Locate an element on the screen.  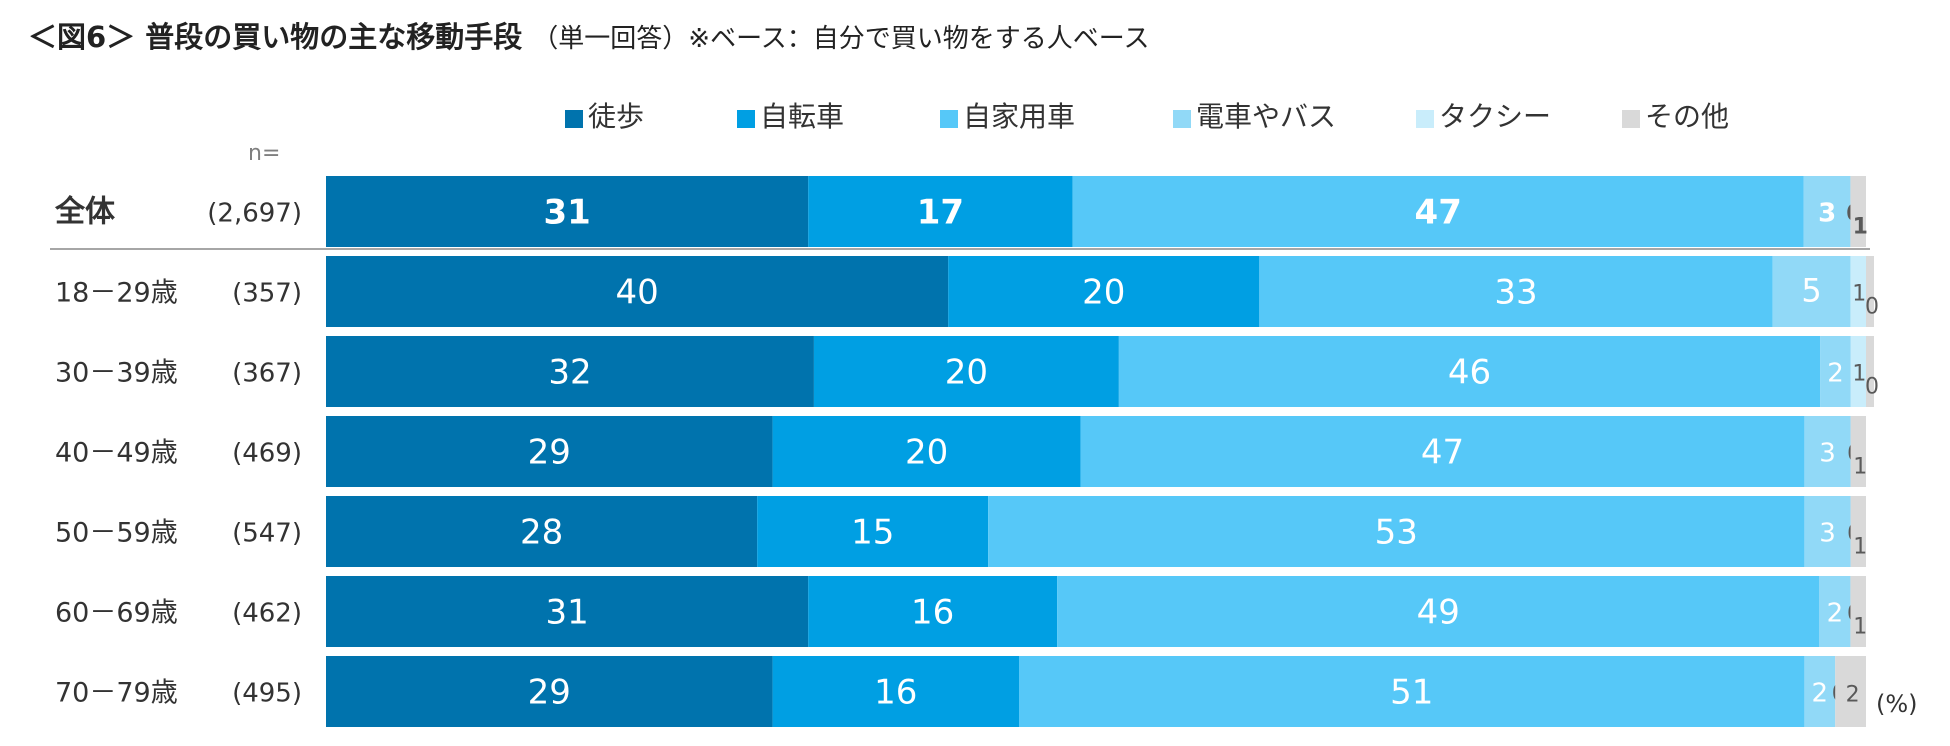
legend-label-taxi: タクシー is located at coordinates (1495, 116).